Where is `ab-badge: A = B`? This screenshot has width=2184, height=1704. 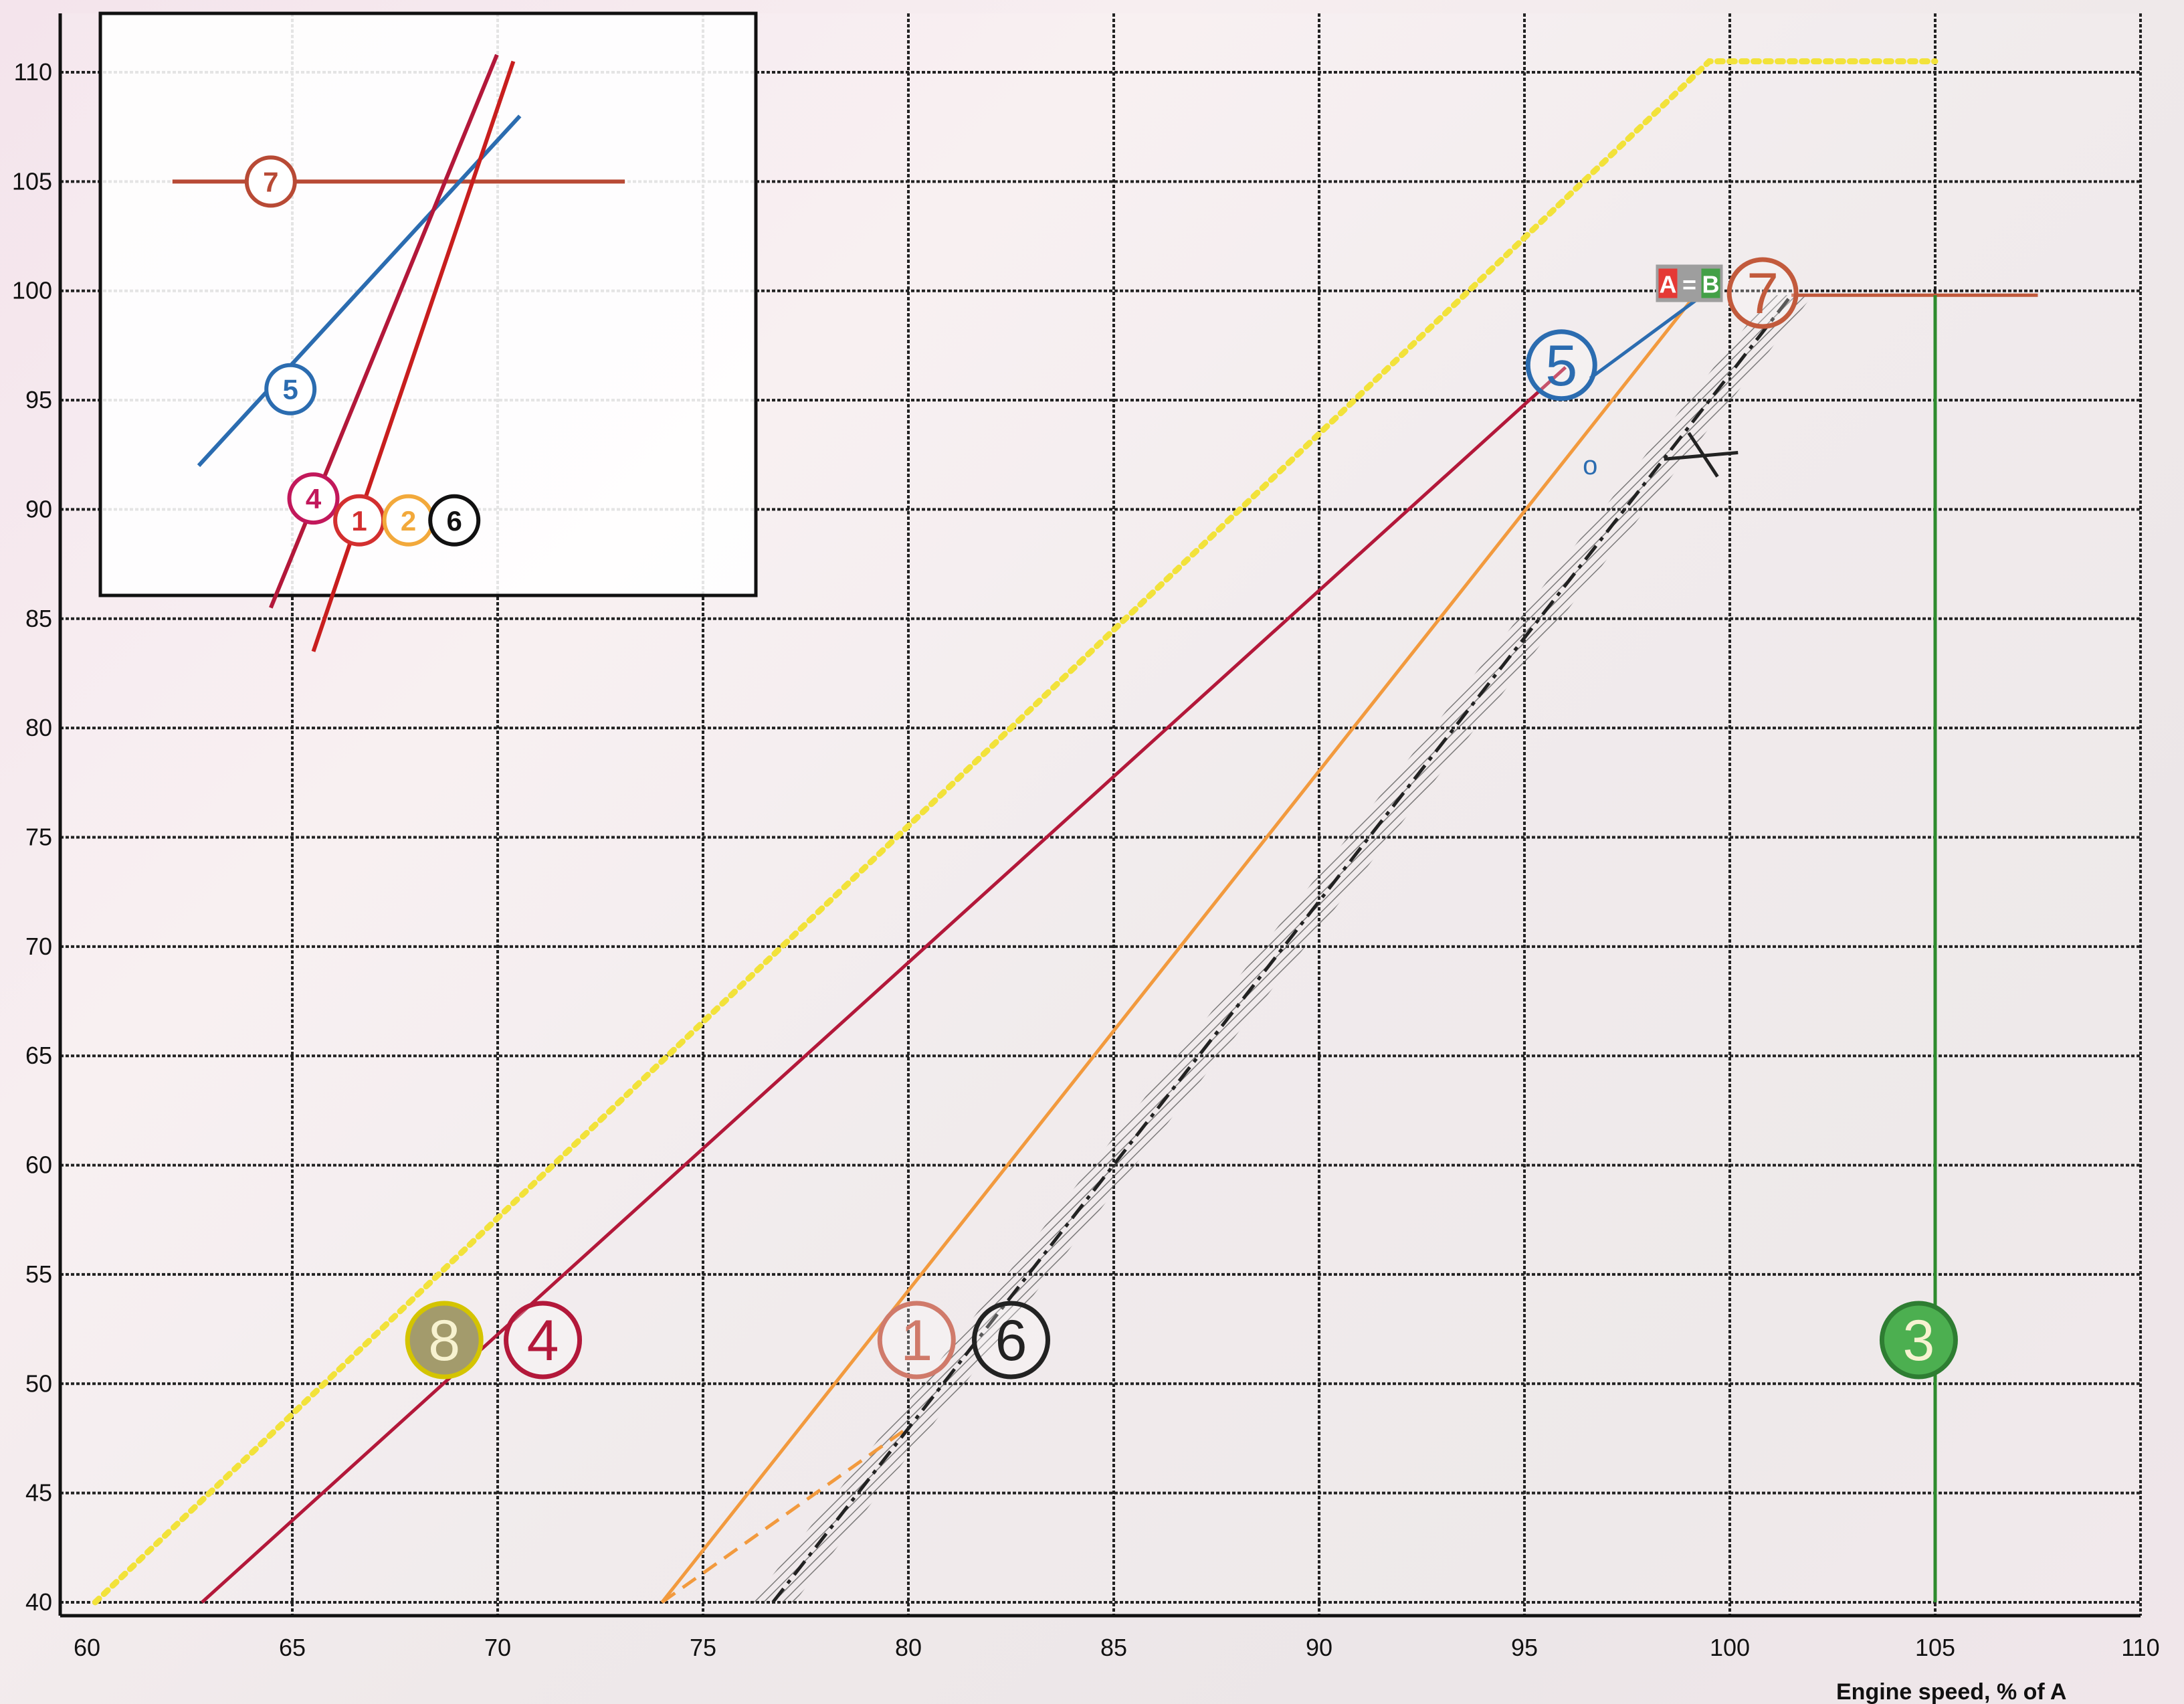 ab-badge: A = B is located at coordinates (1689, 283).